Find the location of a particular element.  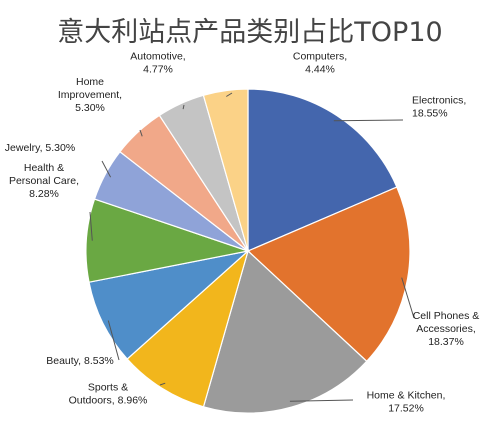

slice-label: Home Improvement, 5.30% is located at coordinates (90, 95).